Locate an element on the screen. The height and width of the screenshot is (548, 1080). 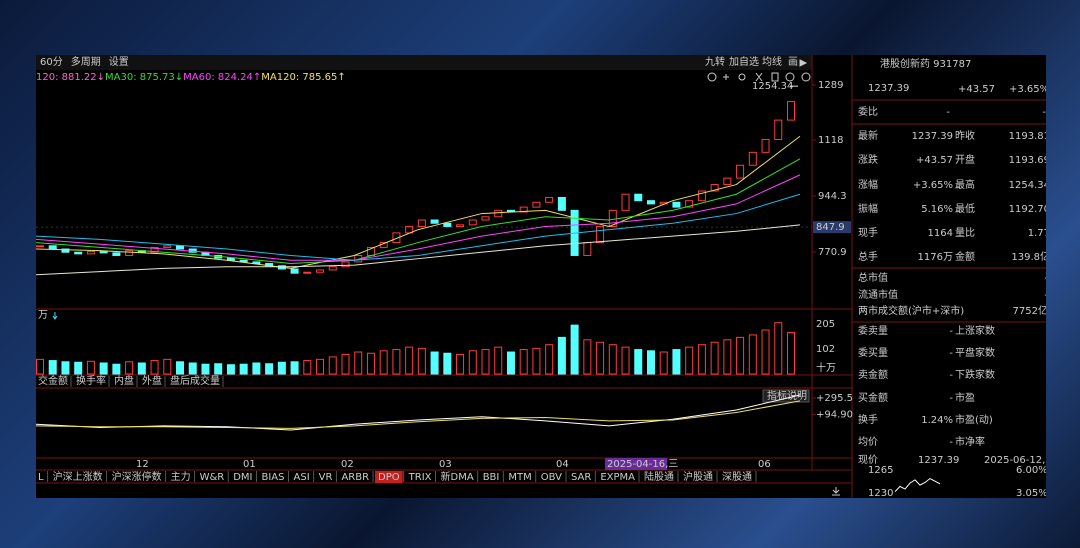
high-label: 1254.34 is located at coordinates (772, 86).